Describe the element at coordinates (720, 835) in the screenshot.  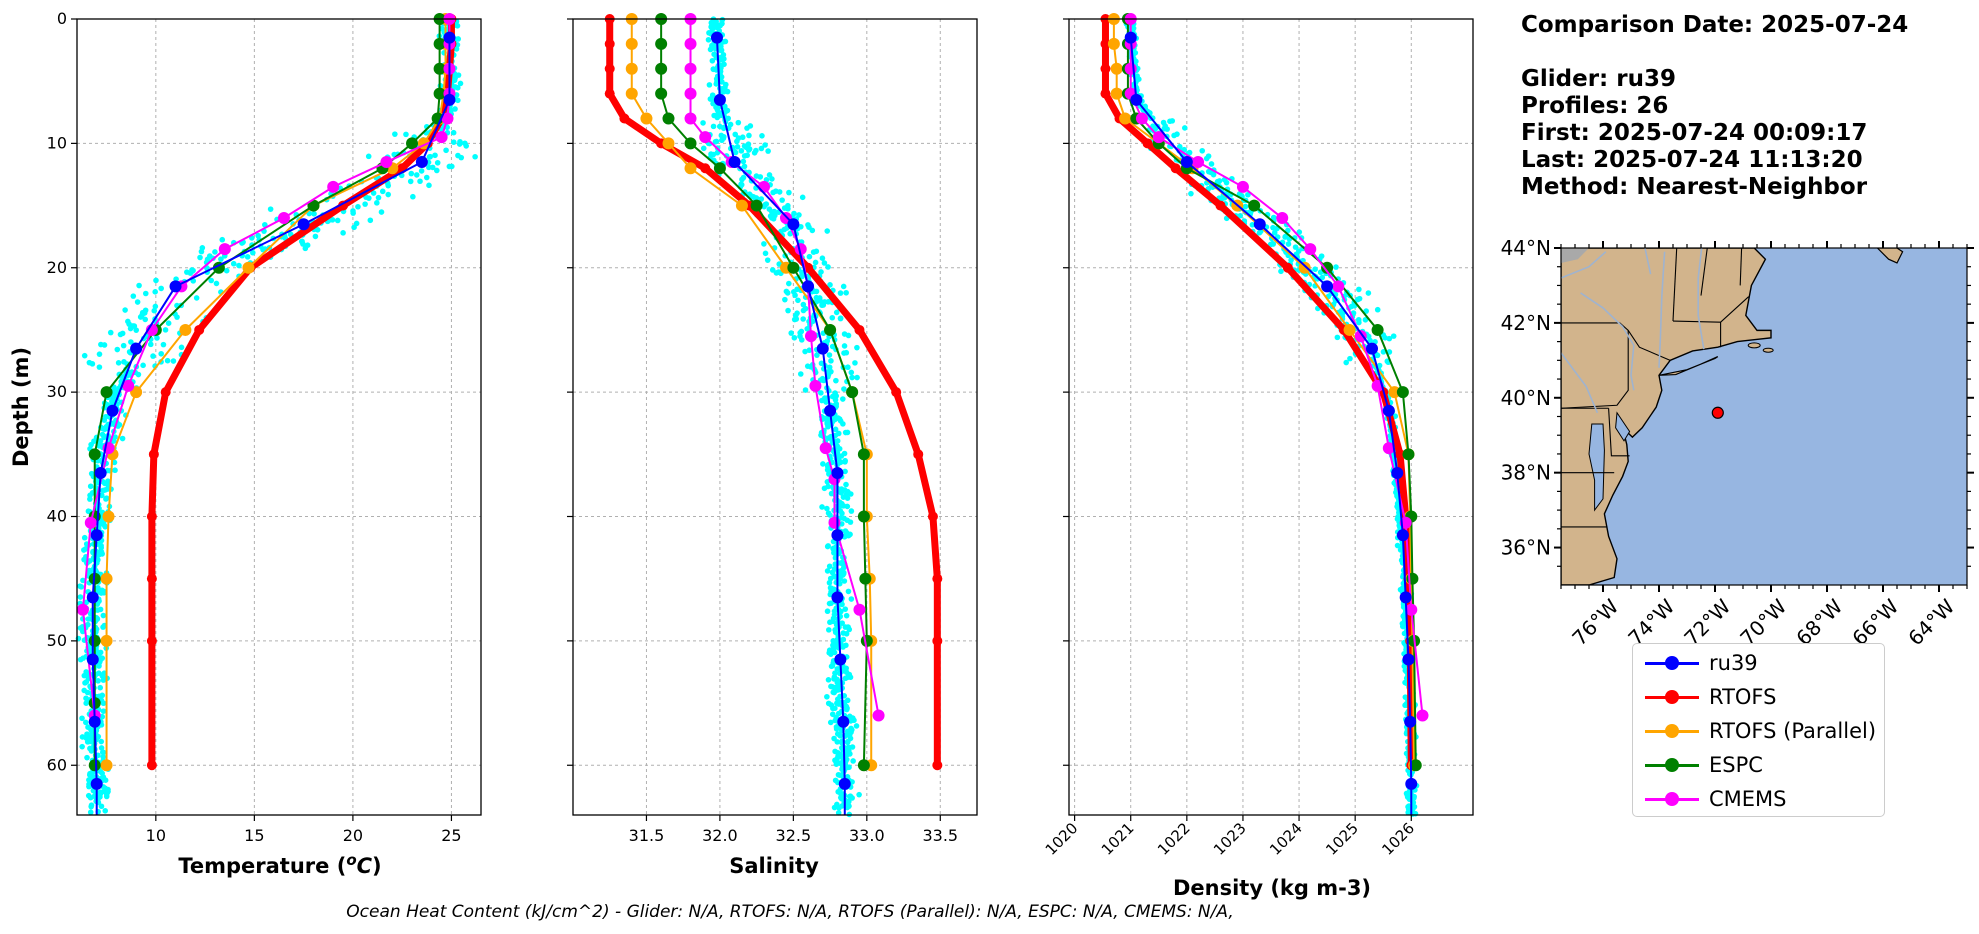
I see `x-tick-label: 32.0` at that location.